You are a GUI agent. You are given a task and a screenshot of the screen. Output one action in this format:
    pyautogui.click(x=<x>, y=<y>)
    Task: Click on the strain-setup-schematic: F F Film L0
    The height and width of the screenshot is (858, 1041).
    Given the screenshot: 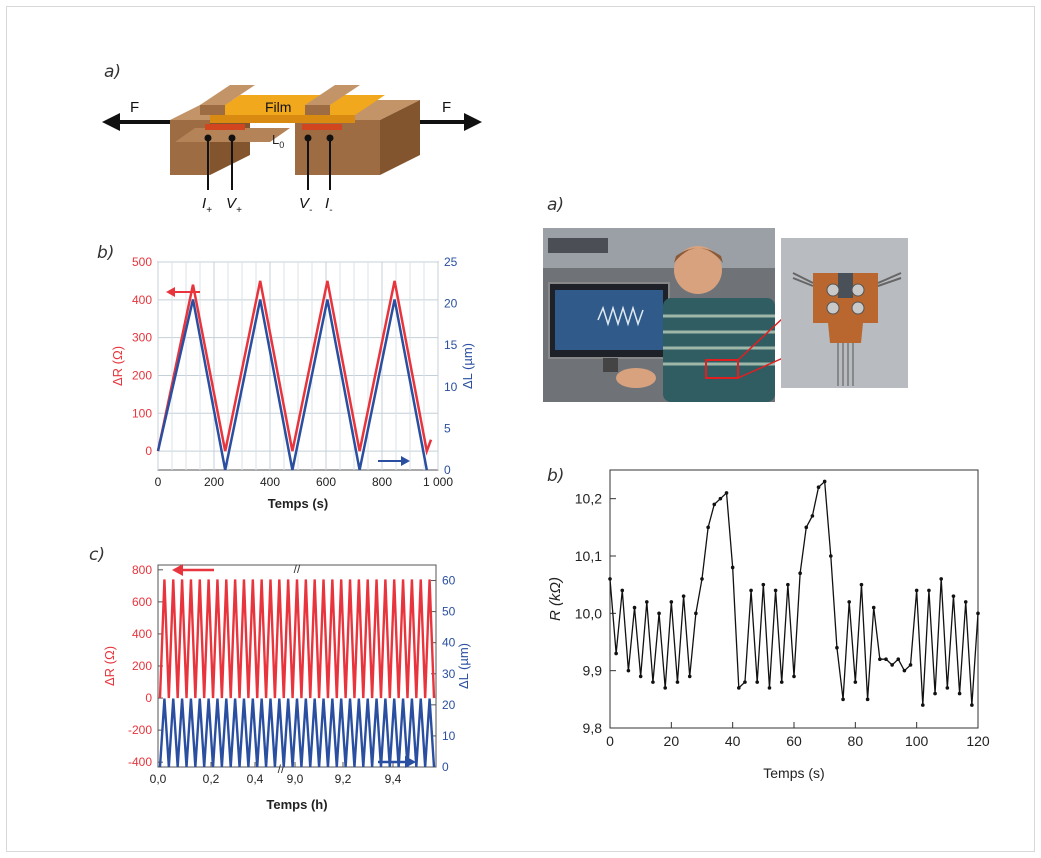 What is the action you would take?
    pyautogui.click(x=292, y=150)
    